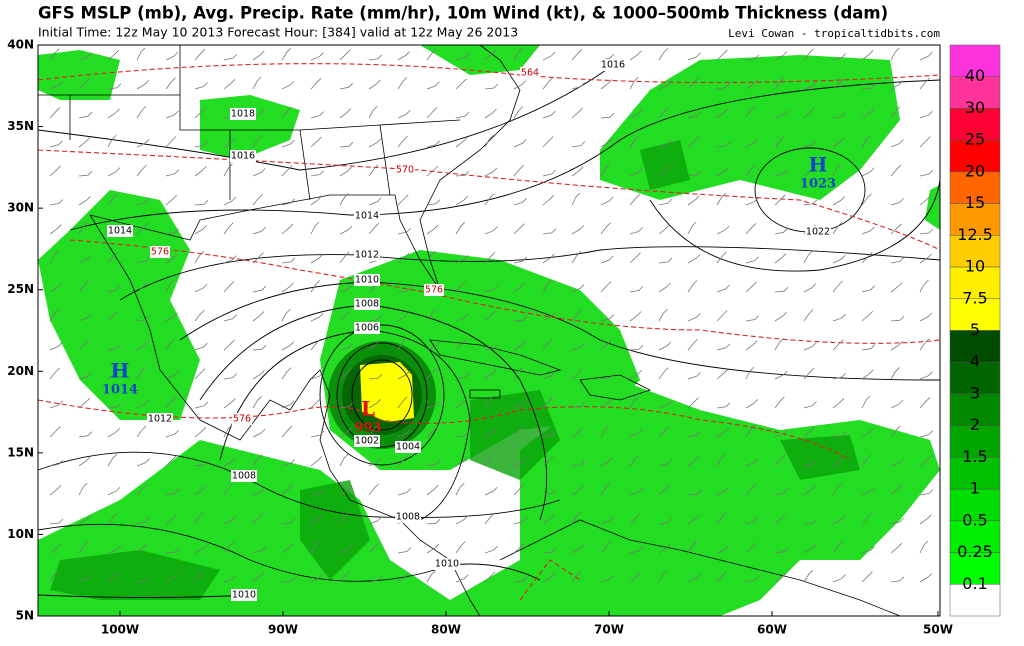 This screenshot has width=1024, height=646. What do you see at coordinates (975, 266) in the screenshot?
I see `colorbar-label: 10` at bounding box center [975, 266].